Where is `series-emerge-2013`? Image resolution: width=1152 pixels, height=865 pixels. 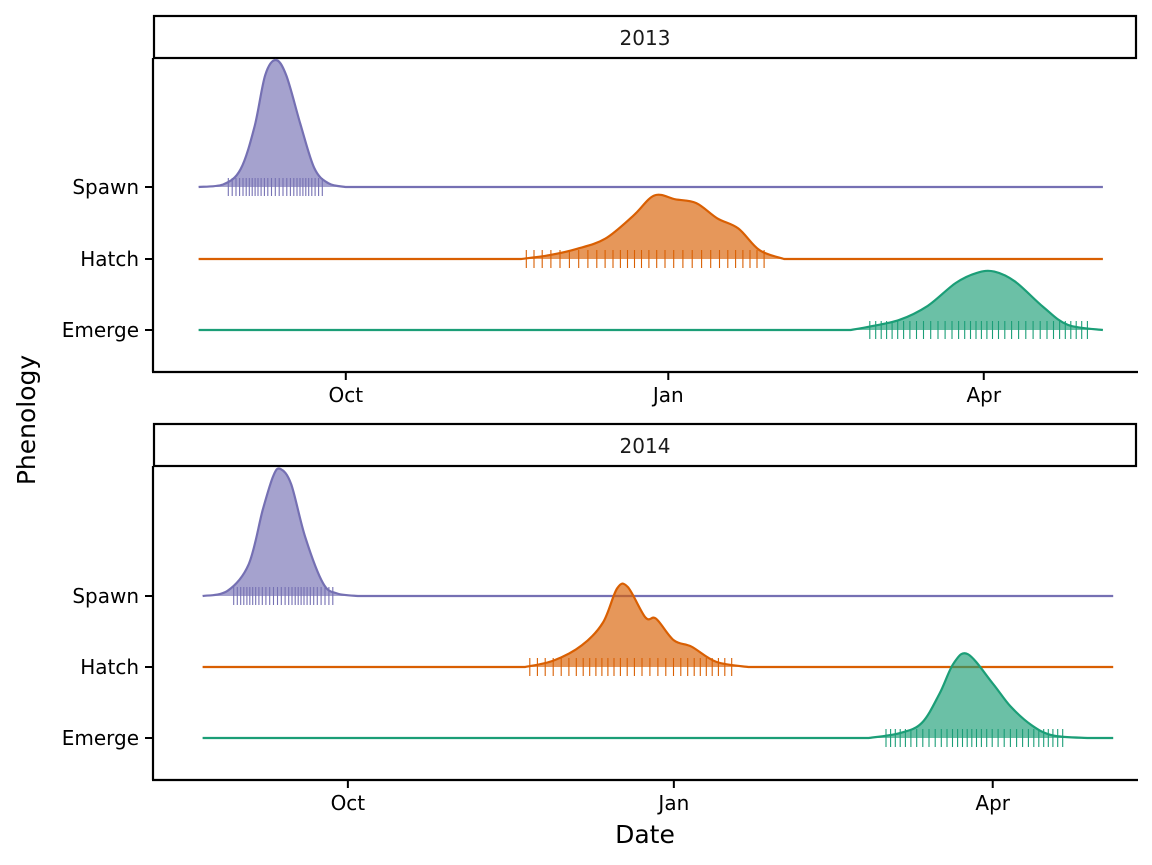 series-emerge-2013 is located at coordinates (651, 304).